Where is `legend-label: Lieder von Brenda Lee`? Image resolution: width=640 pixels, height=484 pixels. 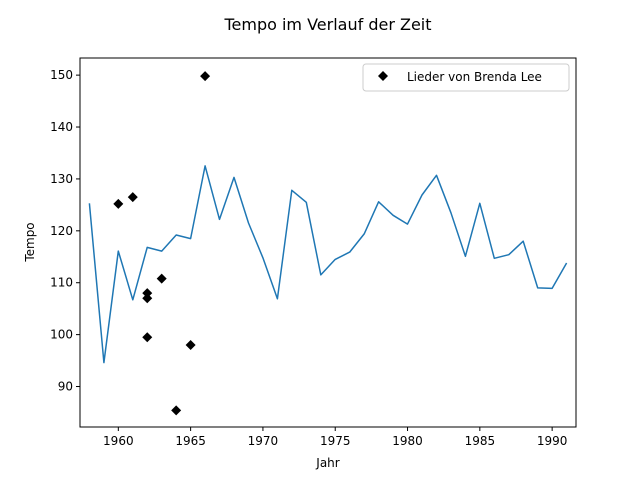
legend-label: Lieder von Brenda Lee is located at coordinates (474, 77).